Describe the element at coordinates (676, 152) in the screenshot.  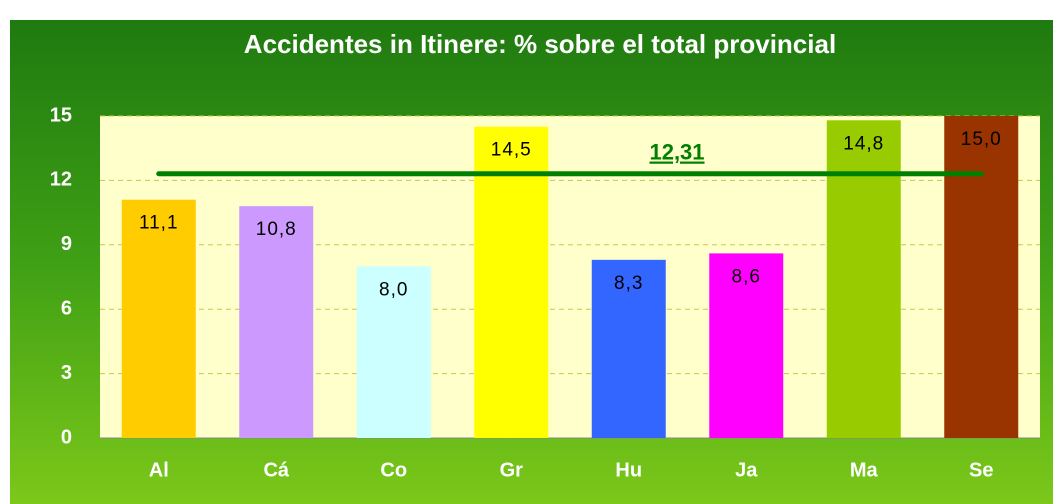
I see `average-label: 12,31` at that location.